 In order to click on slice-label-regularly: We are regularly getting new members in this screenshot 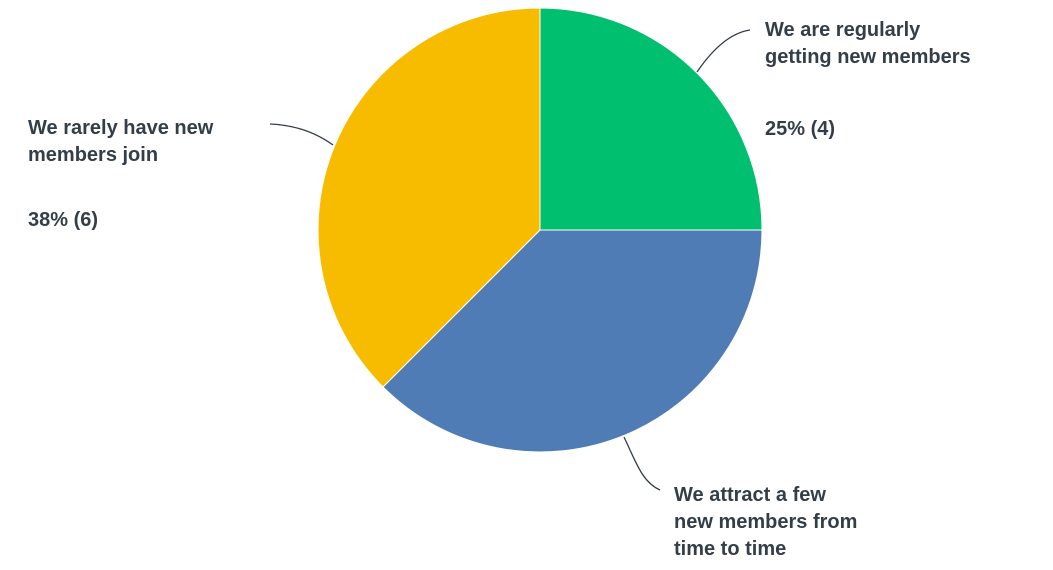, I will do `click(868, 43)`.